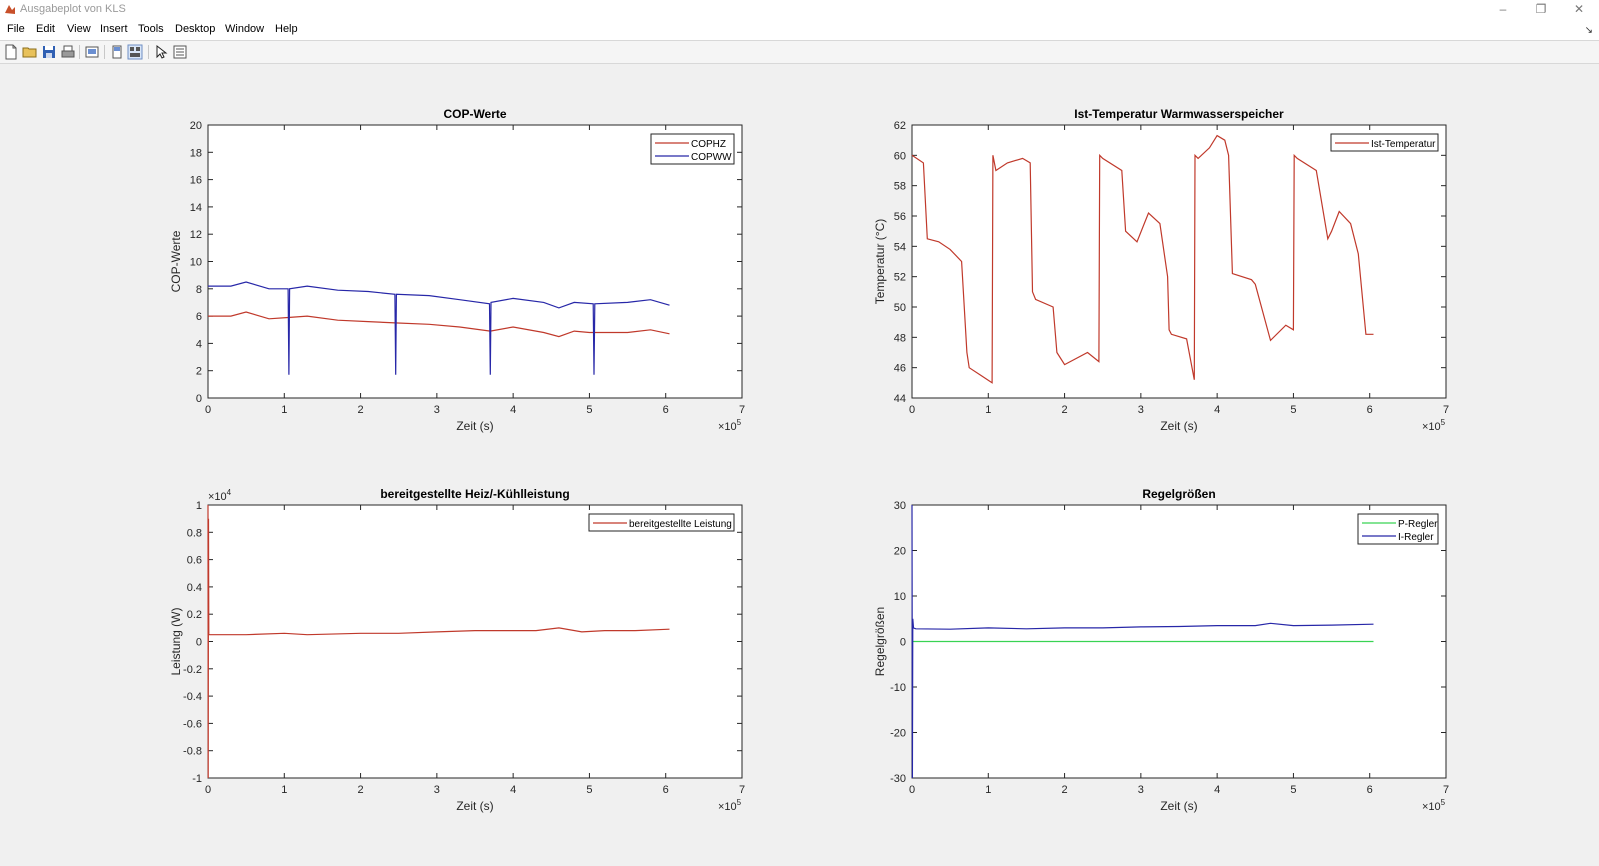 This screenshot has height=866, width=1599. I want to click on y-tick-label: 12, so click(196, 235).